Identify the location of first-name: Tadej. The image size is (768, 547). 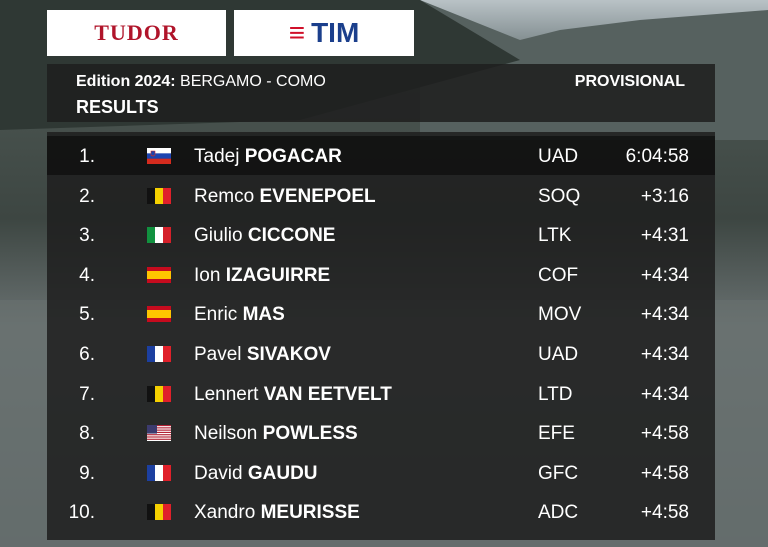
(217, 156).